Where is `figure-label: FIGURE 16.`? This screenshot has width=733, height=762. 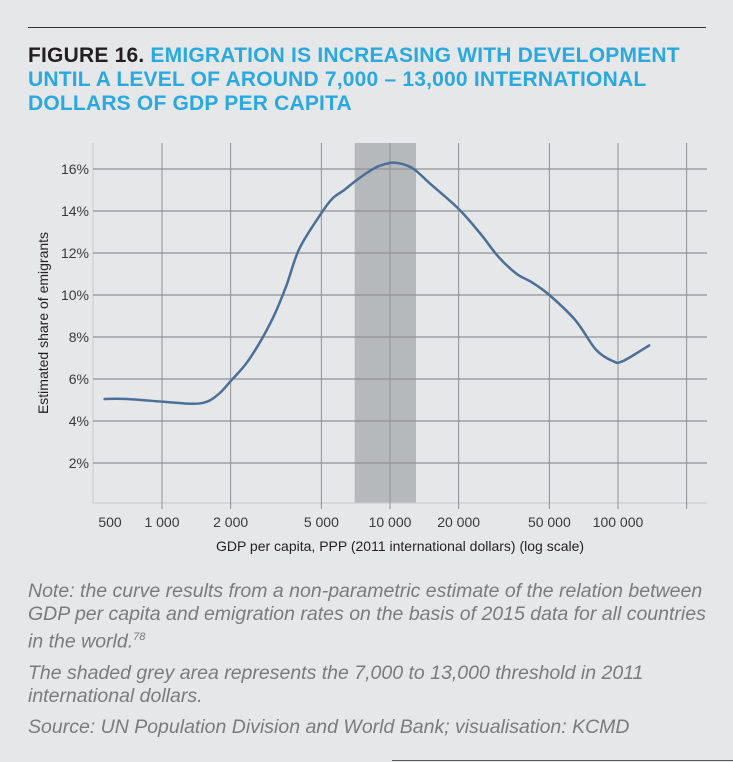
figure-label: FIGURE 16. is located at coordinates (86, 55).